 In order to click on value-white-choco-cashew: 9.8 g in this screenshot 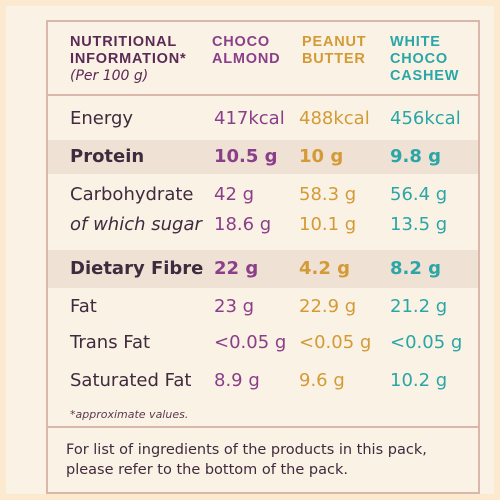, I will do `click(416, 156)`.